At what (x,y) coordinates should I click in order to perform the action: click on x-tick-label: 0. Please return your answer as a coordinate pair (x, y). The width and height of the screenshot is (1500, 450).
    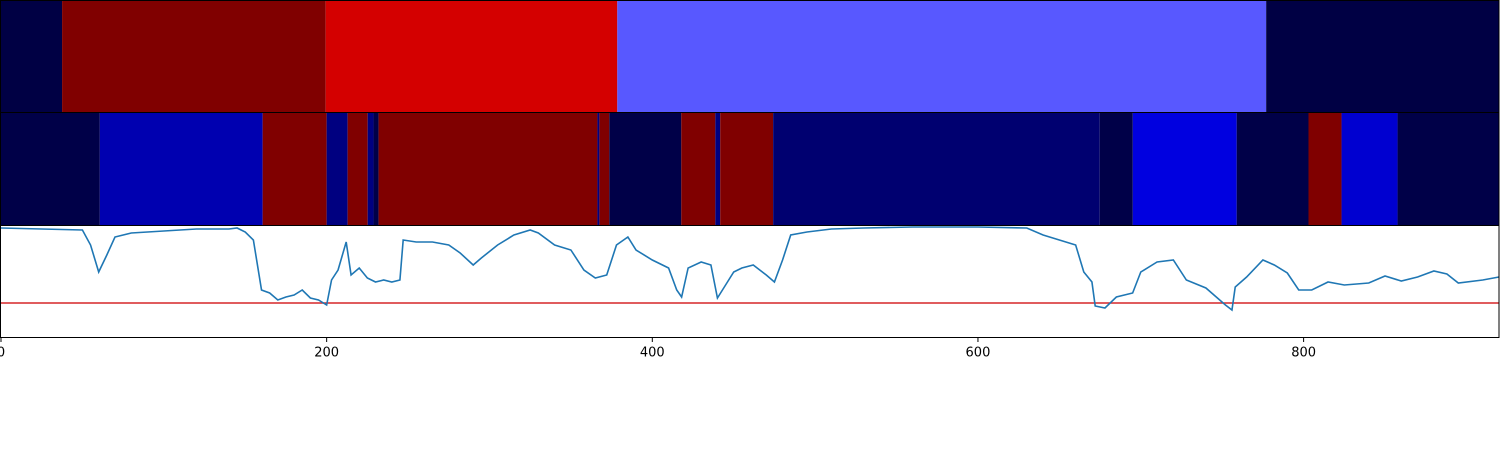
    Looking at the image, I should click on (2, 353).